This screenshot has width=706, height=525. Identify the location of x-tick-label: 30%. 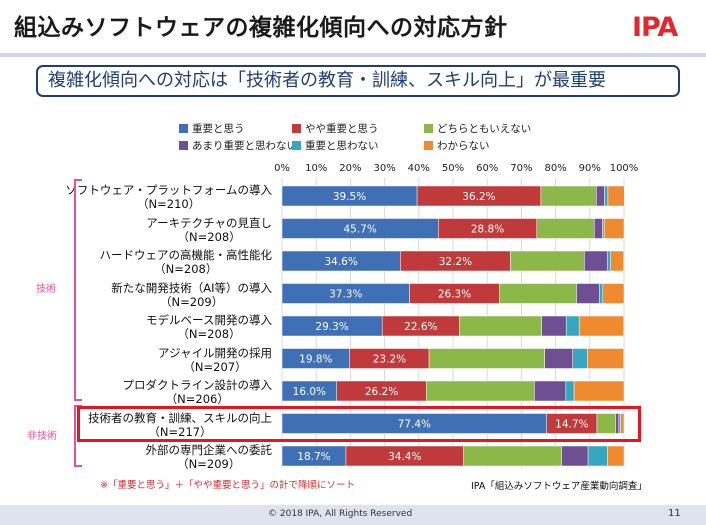
(384, 168).